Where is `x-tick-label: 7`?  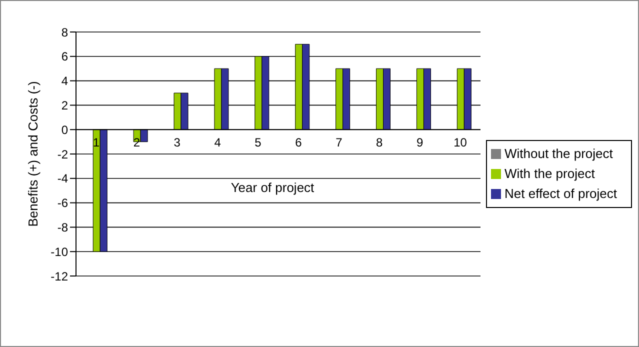
x-tick-label: 7 is located at coordinates (339, 142).